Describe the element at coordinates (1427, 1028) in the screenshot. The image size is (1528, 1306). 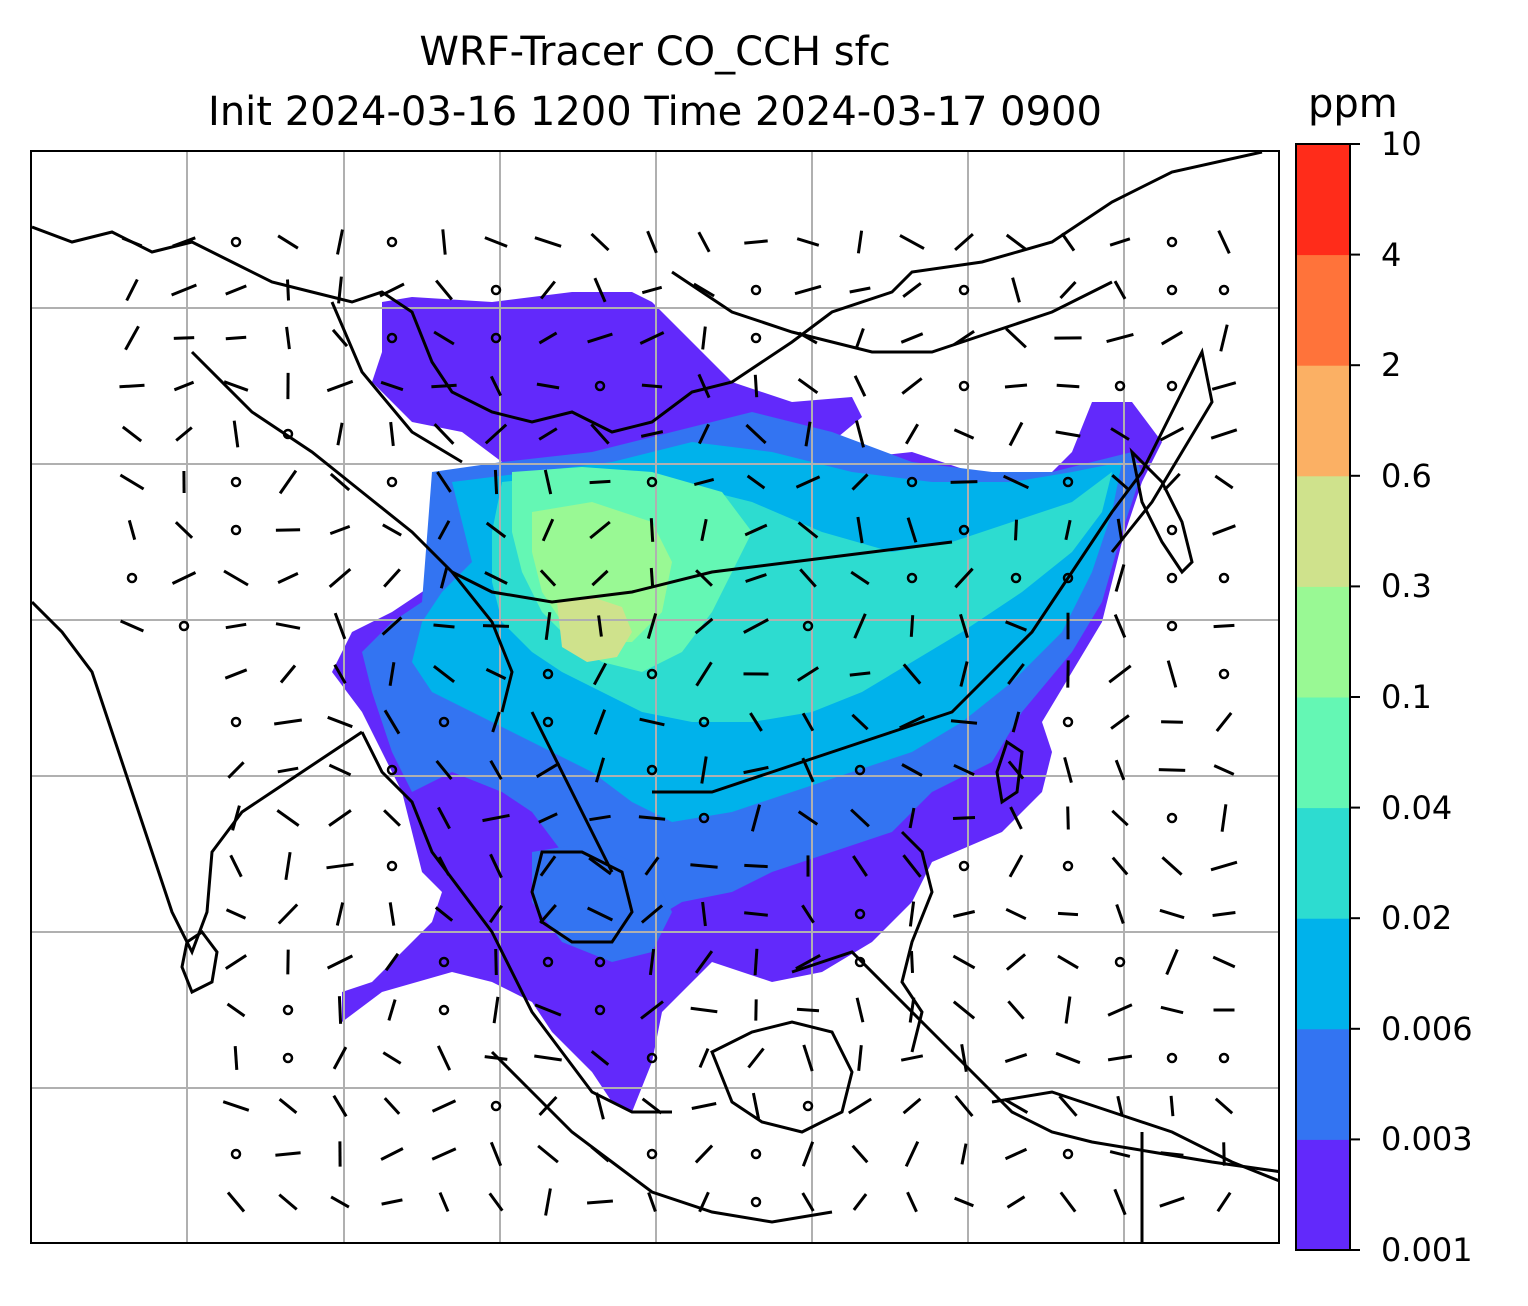
I see `colorbar-tick-label: 0.006` at that location.